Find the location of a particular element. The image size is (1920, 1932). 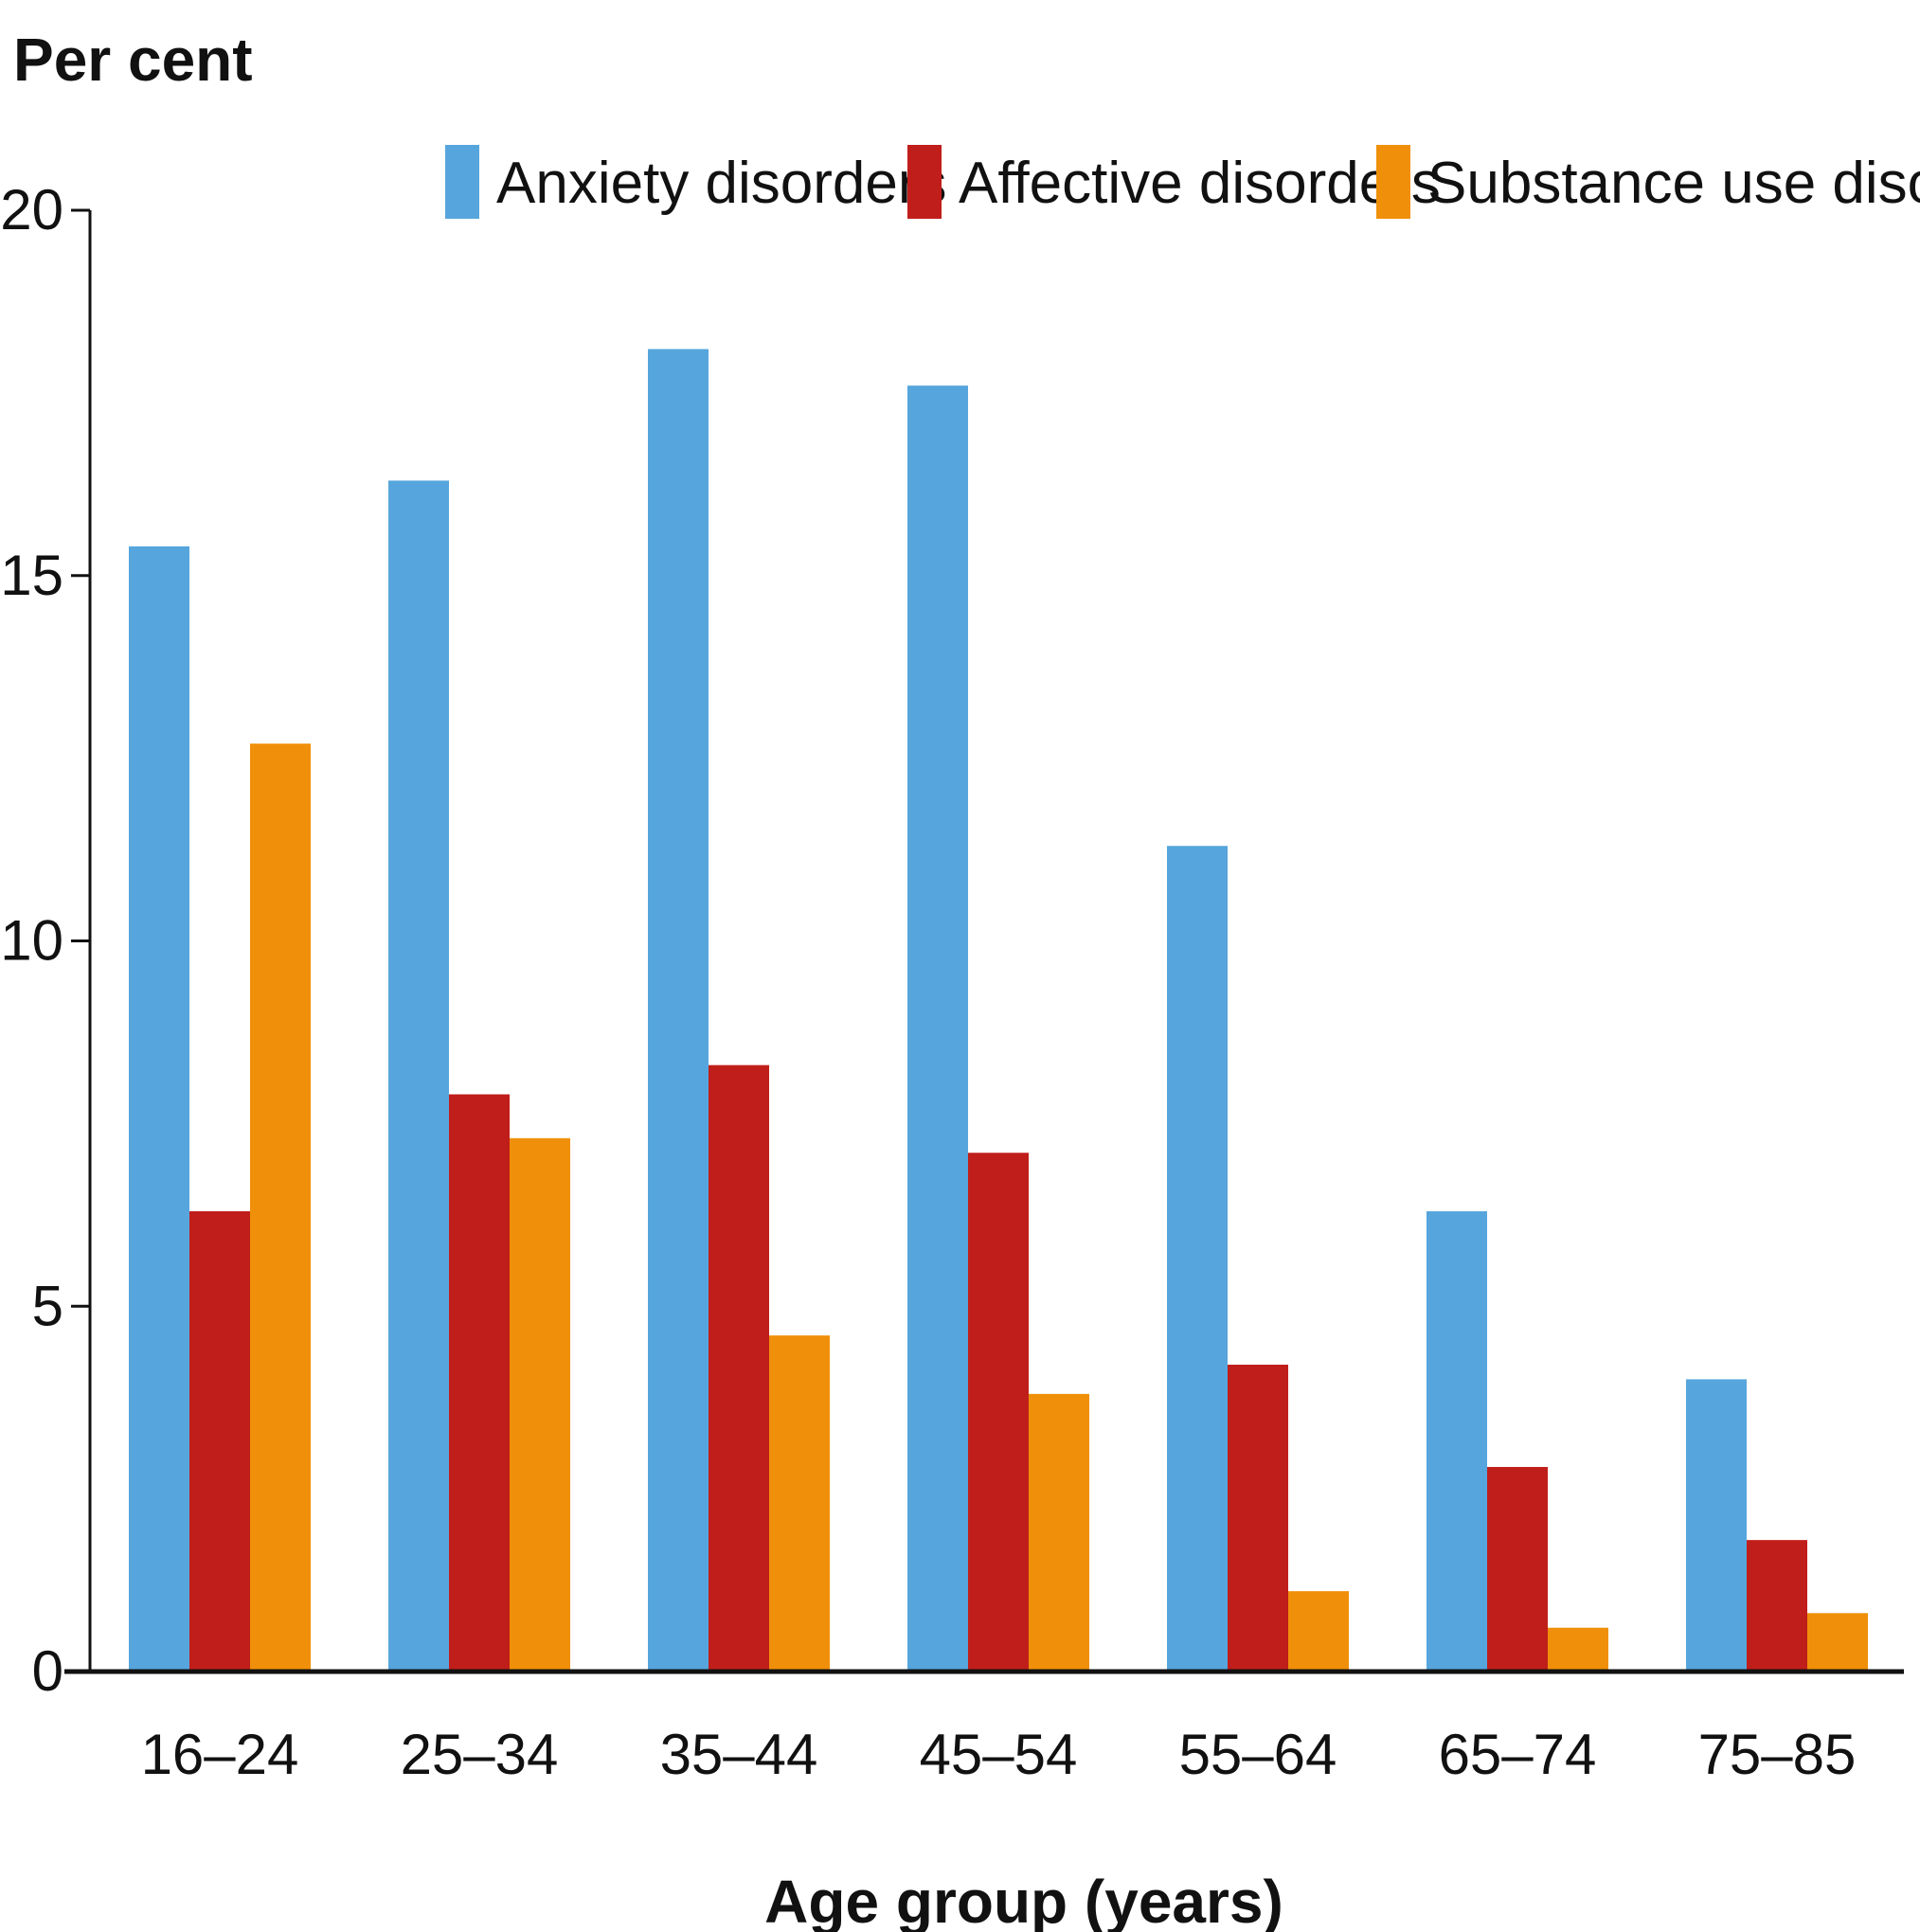

x-axis: 16–24 25–34 35–44 45–54 55–64 65–74 75–85 is located at coordinates (984, 1727).